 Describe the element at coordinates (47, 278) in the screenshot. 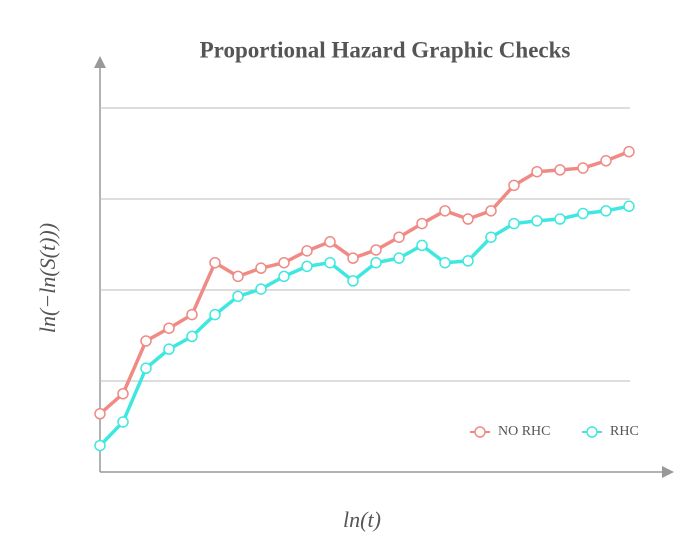

I see `y-axis-label: ln(−ln(S(t)))` at that location.